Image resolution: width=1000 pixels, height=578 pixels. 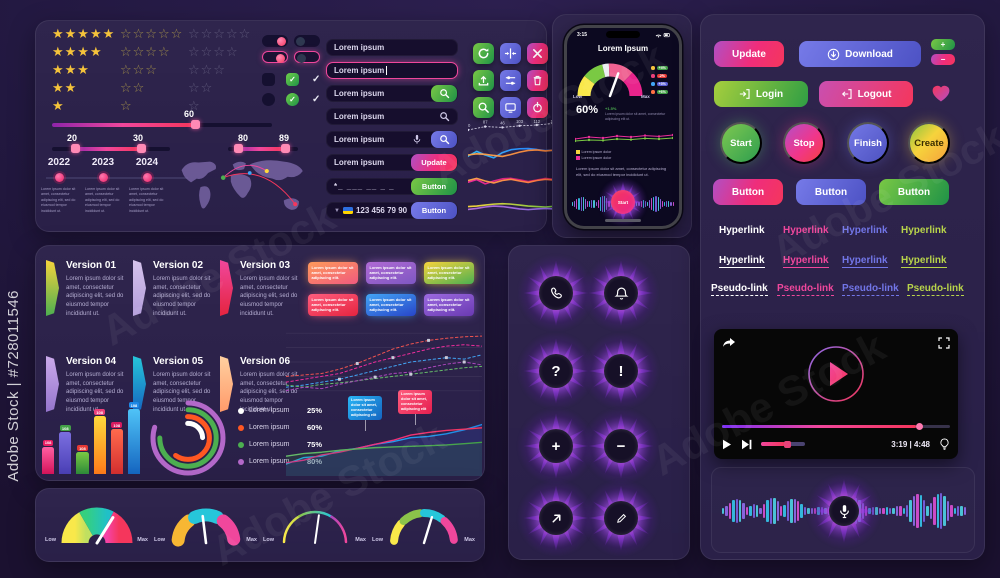 I want to click on checkbox-checked: ✓, so click(x=292, y=79).